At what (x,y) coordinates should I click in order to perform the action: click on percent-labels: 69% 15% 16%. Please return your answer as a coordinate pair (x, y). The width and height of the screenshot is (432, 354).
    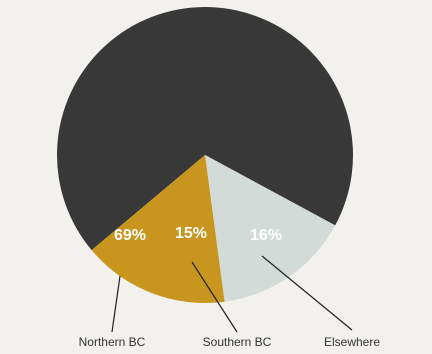
    Looking at the image, I should click on (198, 234).